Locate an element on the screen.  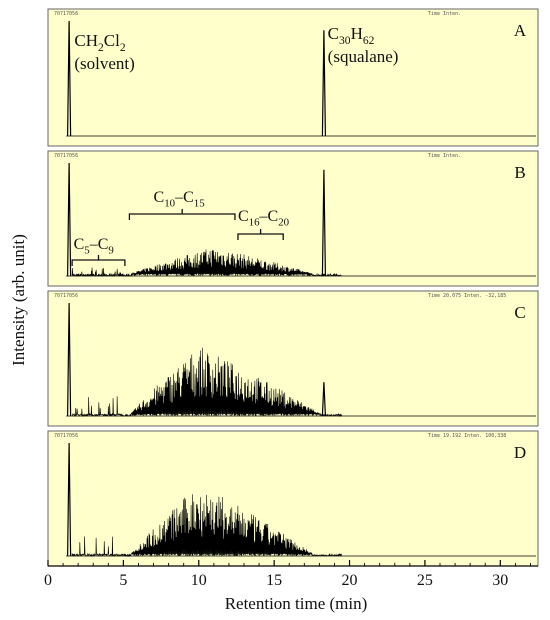
squalane-formula: C30H62 is located at coordinates (351, 35).